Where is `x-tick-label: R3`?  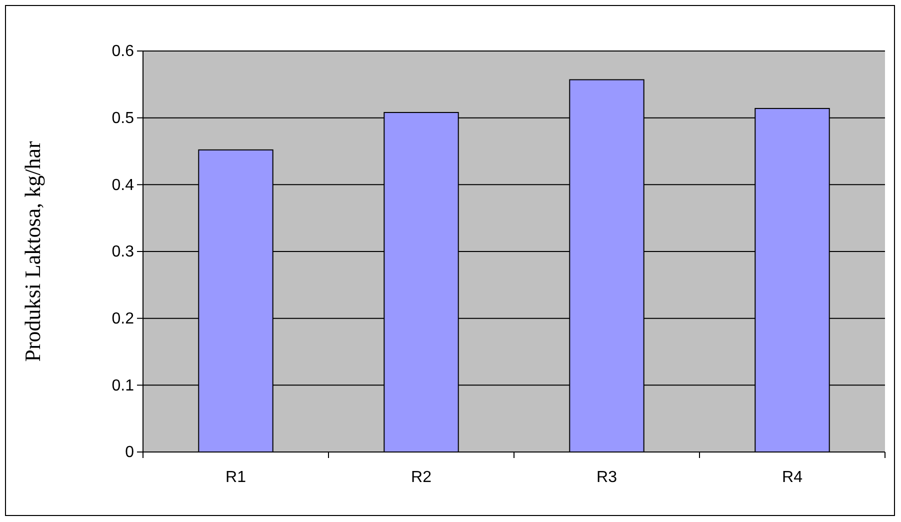
x-tick-label: R3 is located at coordinates (607, 477).